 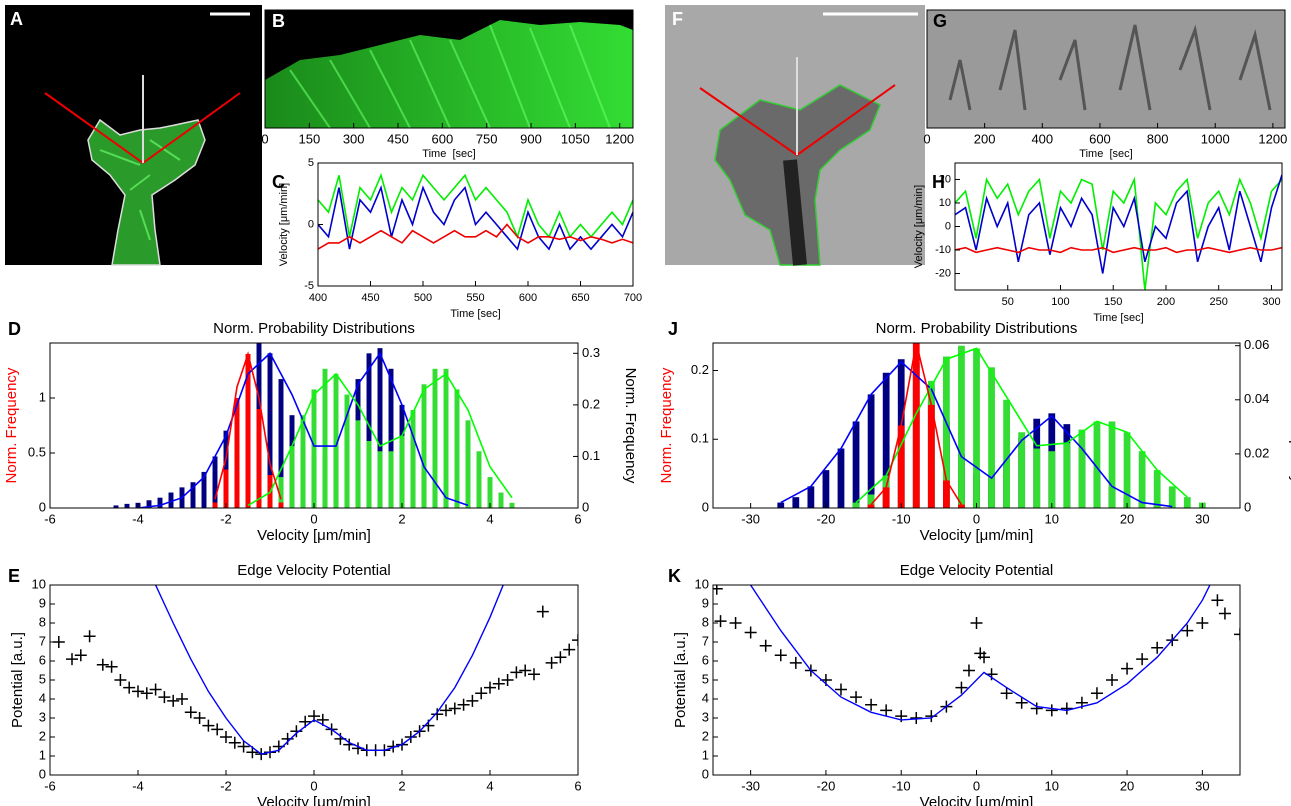 I want to click on x-tick-label: 50, so click(x=1008, y=302).